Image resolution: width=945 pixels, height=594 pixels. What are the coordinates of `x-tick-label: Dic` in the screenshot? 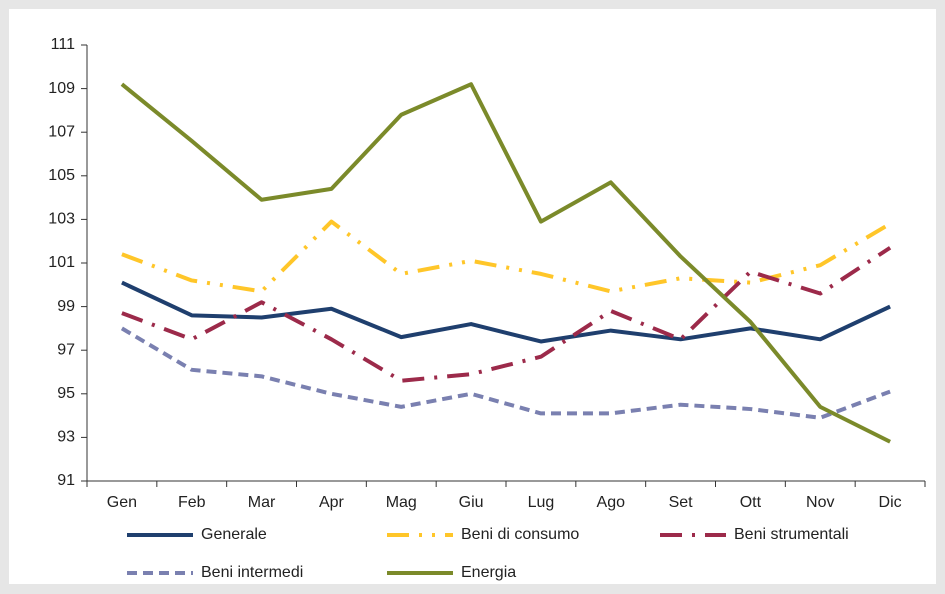 It's located at (890, 502).